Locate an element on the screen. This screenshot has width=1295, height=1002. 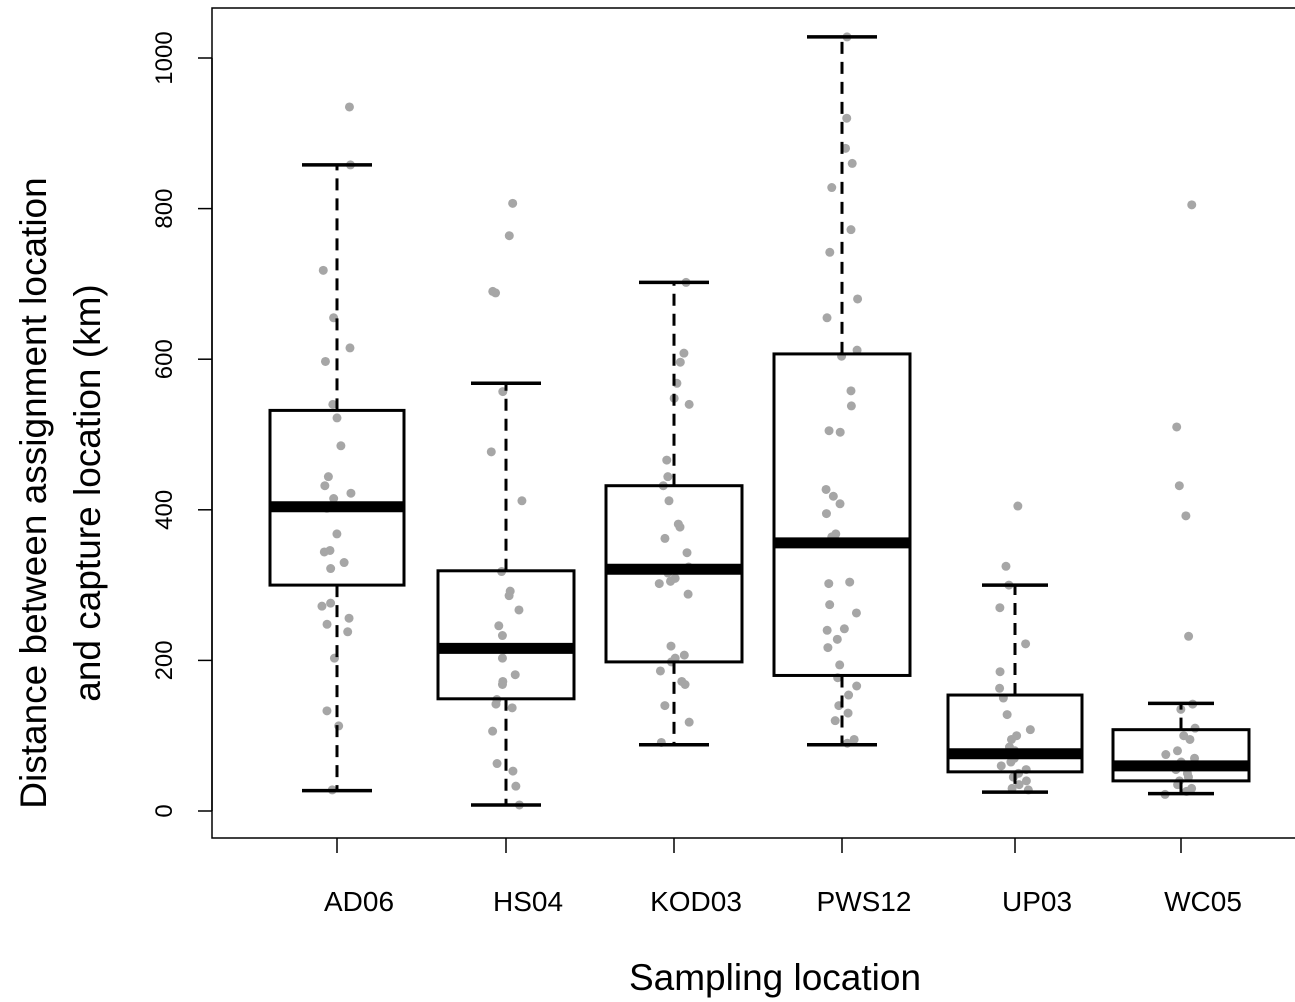
box-wc05 is located at coordinates (1181, 755).